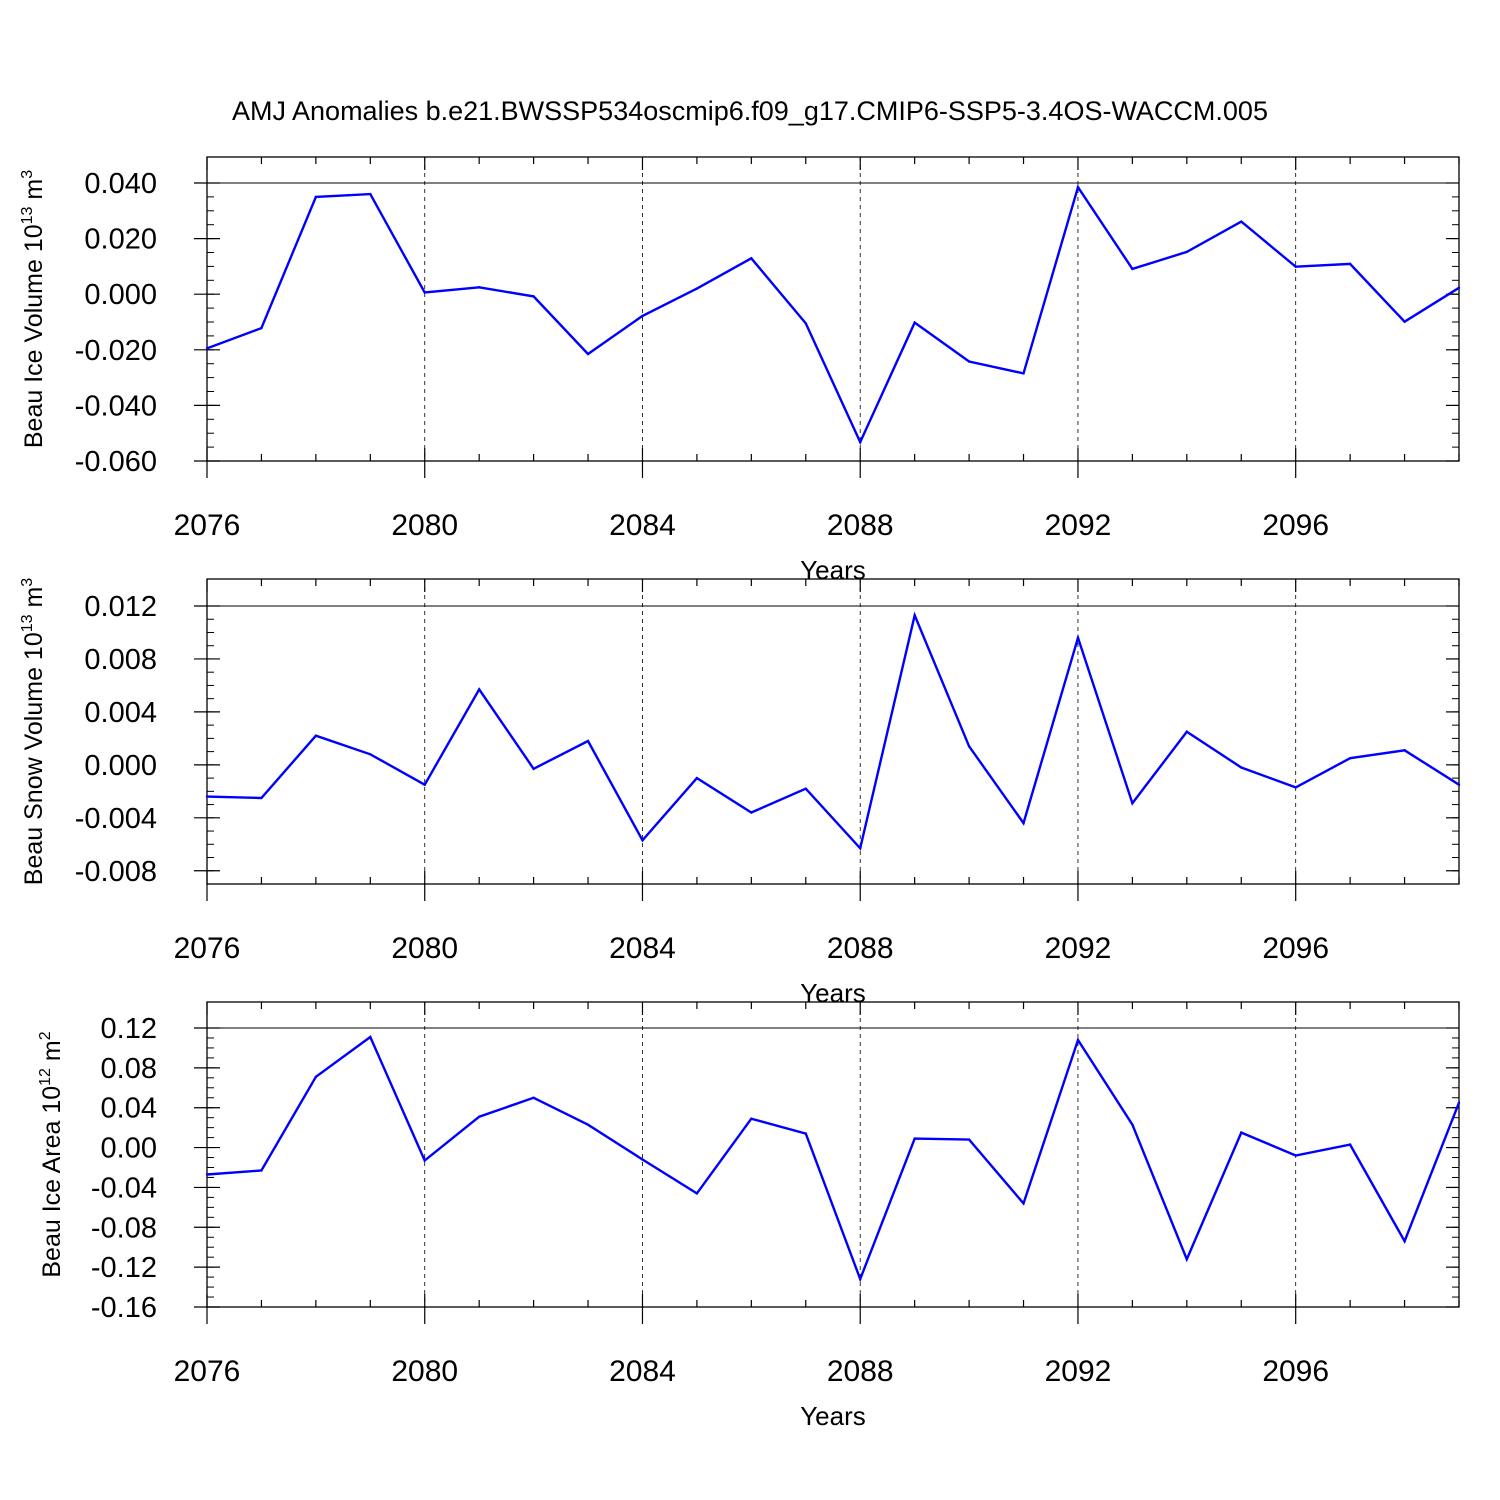  What do you see at coordinates (51, 1154) in the screenshot?
I see `y-axis-label: Beau Ice Area 1012 m2` at bounding box center [51, 1154].